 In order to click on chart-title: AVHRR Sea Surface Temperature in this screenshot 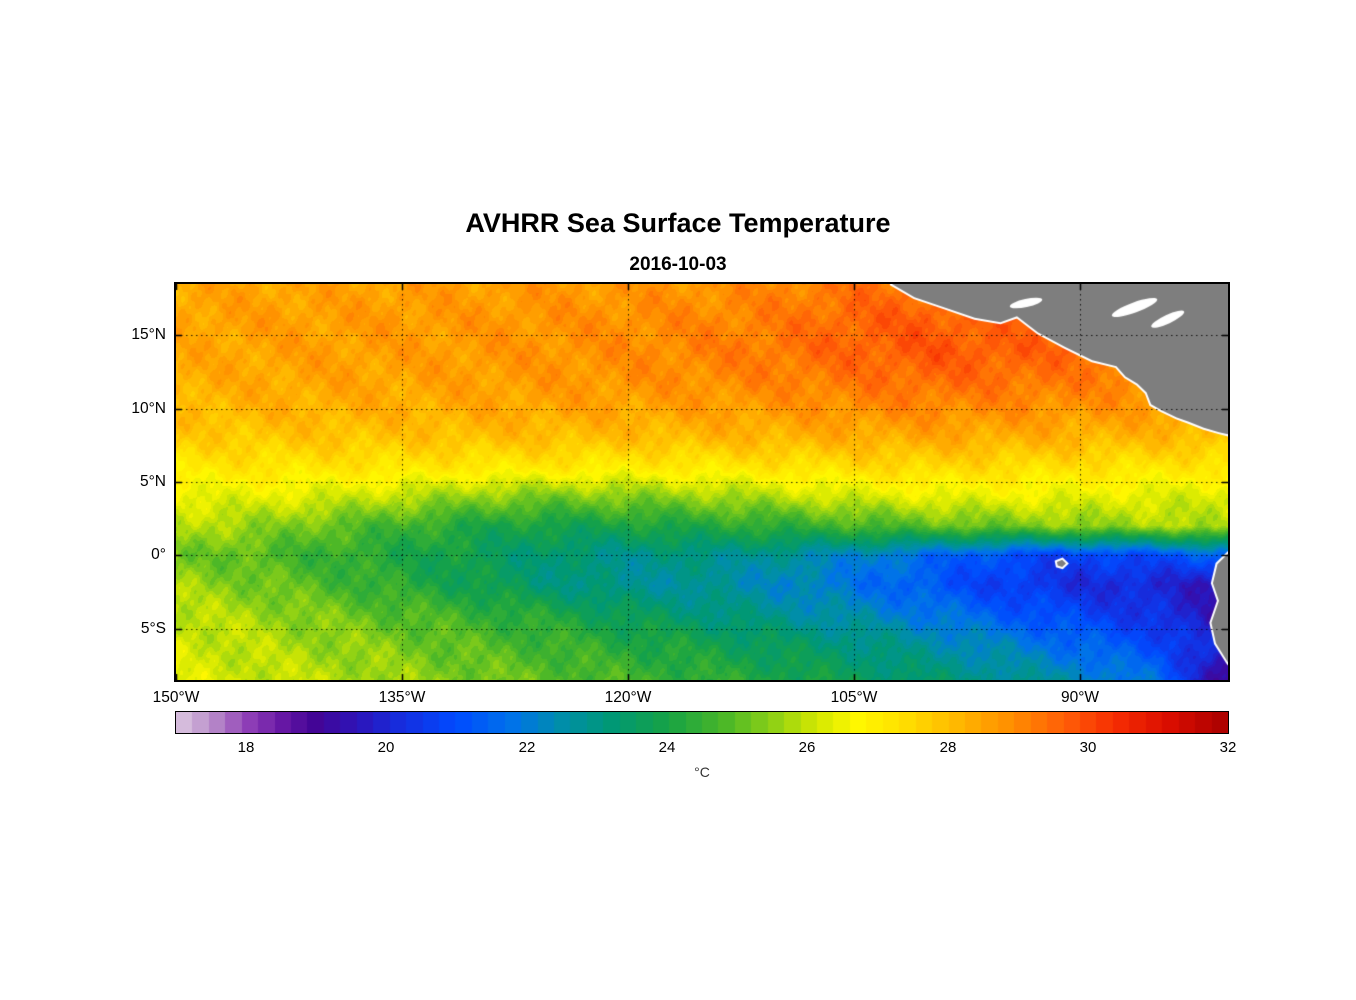, I will do `click(678, 223)`.